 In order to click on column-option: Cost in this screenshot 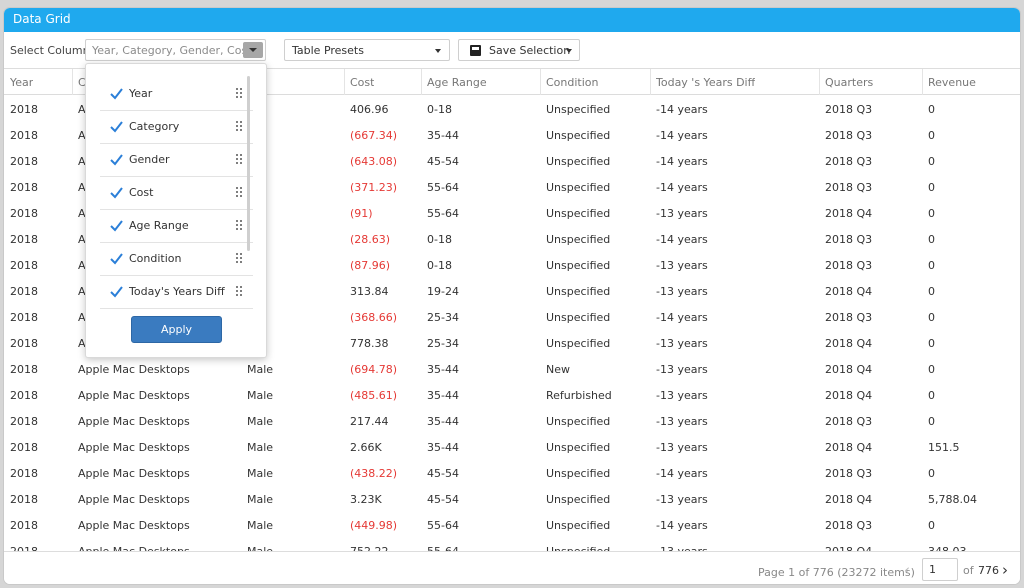, I will do `click(176, 193)`.